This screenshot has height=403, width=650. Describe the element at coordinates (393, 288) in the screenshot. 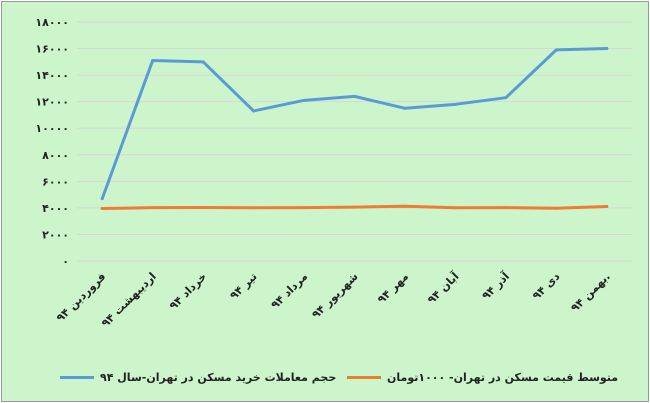

I see `x-tick-label: مهر ۹۴` at that location.